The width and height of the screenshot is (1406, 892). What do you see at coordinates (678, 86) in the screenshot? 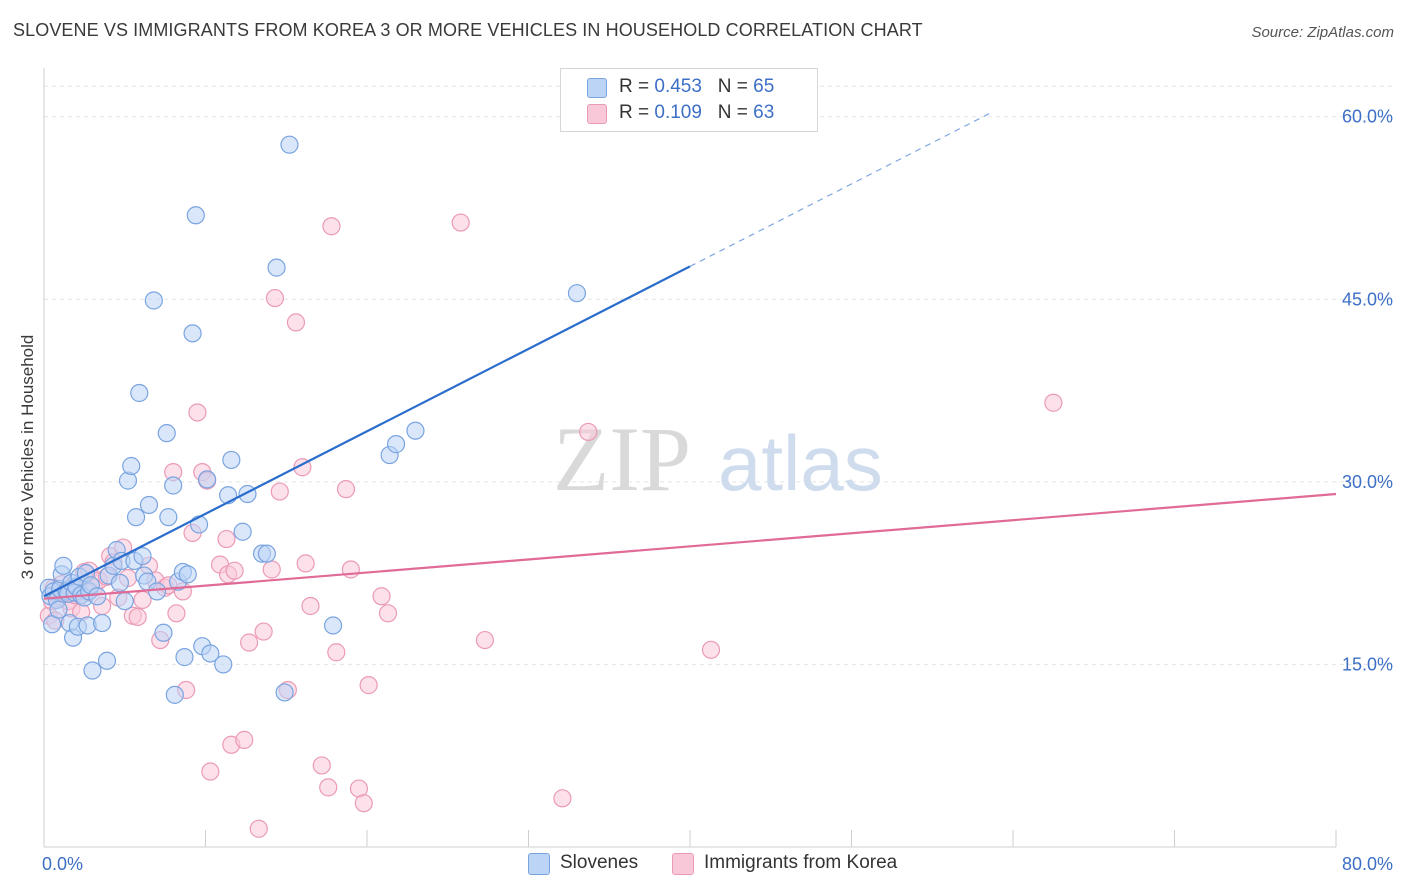
I see `legend-r-value: 0.453` at bounding box center [678, 86].